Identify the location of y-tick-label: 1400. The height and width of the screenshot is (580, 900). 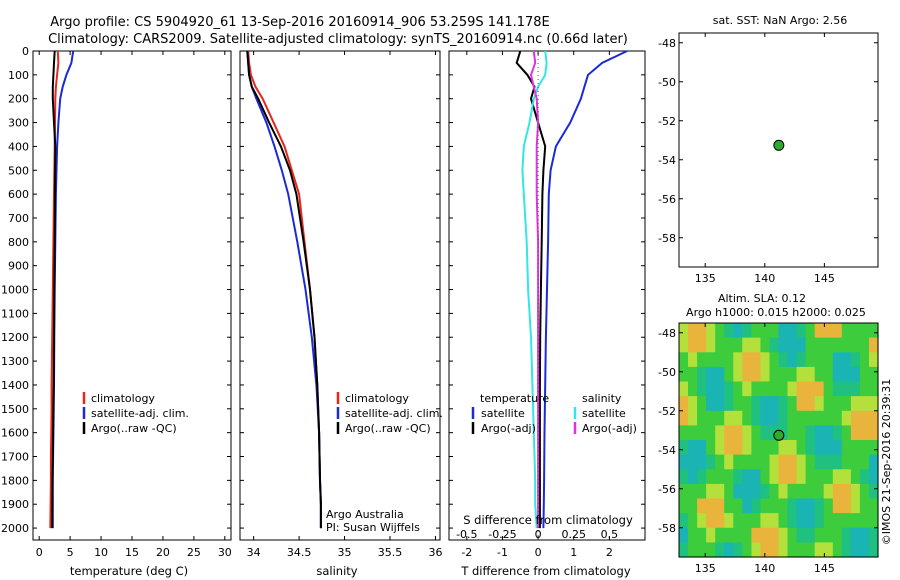
(15, 385).